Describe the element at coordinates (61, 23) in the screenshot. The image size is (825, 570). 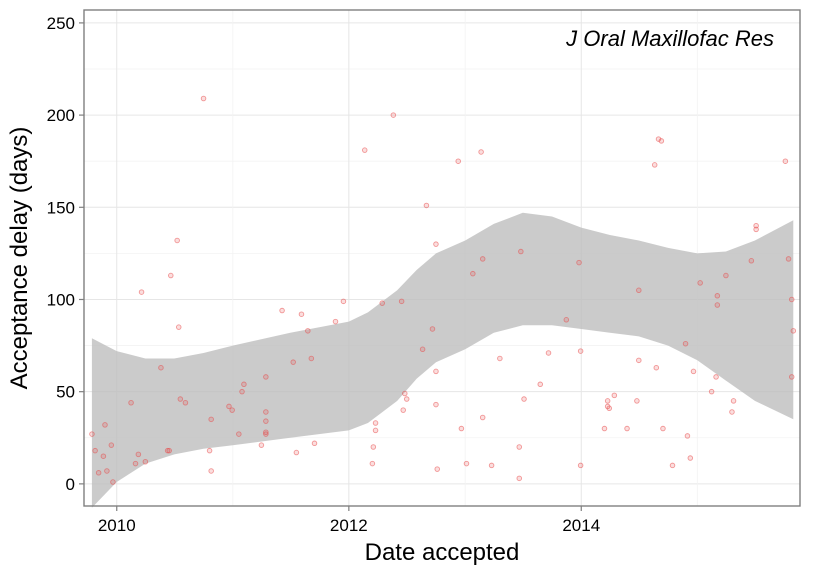
I see `y-tick-label: 250` at that location.